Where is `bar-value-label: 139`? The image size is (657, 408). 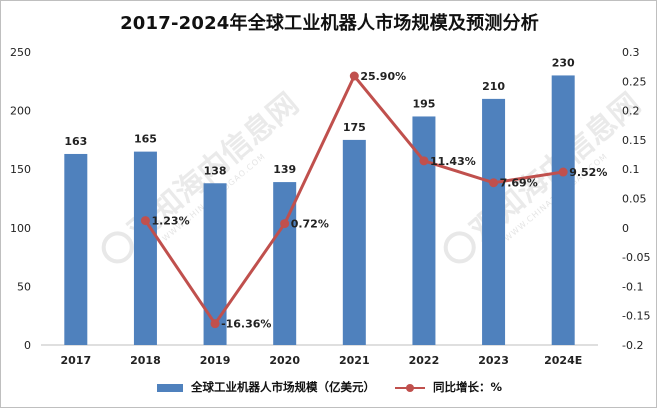 bar-value-label: 139 is located at coordinates (284, 169).